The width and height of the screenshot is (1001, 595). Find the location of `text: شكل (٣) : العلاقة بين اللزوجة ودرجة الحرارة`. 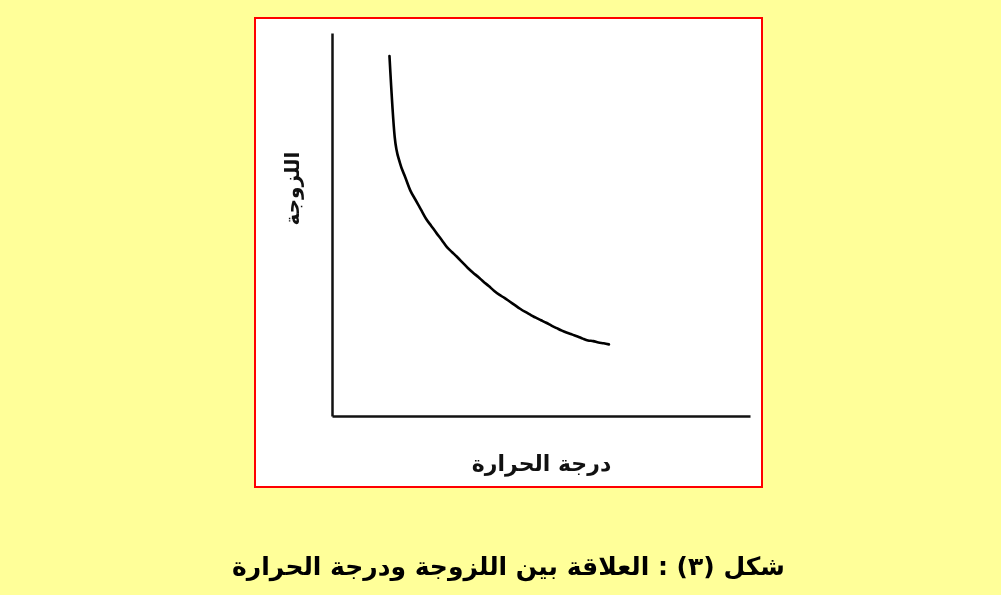

text: شكل (٣) : العلاقة بين اللزوجة ودرجة الحرارة is located at coordinates (508, 567).